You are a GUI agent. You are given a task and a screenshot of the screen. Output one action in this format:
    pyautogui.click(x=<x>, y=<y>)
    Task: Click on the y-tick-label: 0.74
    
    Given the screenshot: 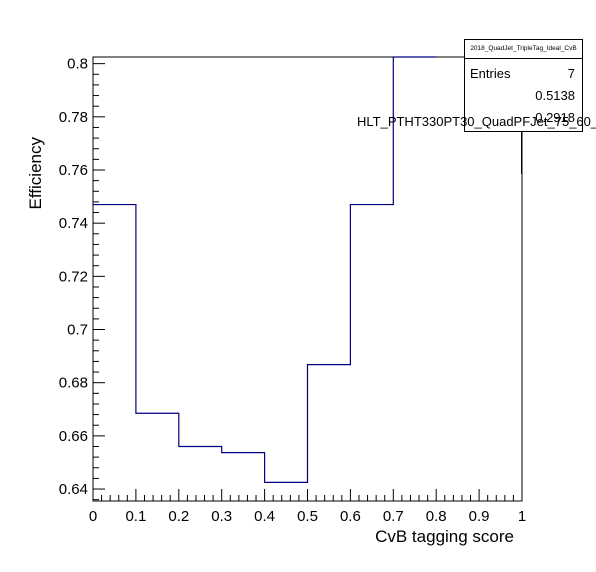 What is the action you would take?
    pyautogui.click(x=73, y=223)
    